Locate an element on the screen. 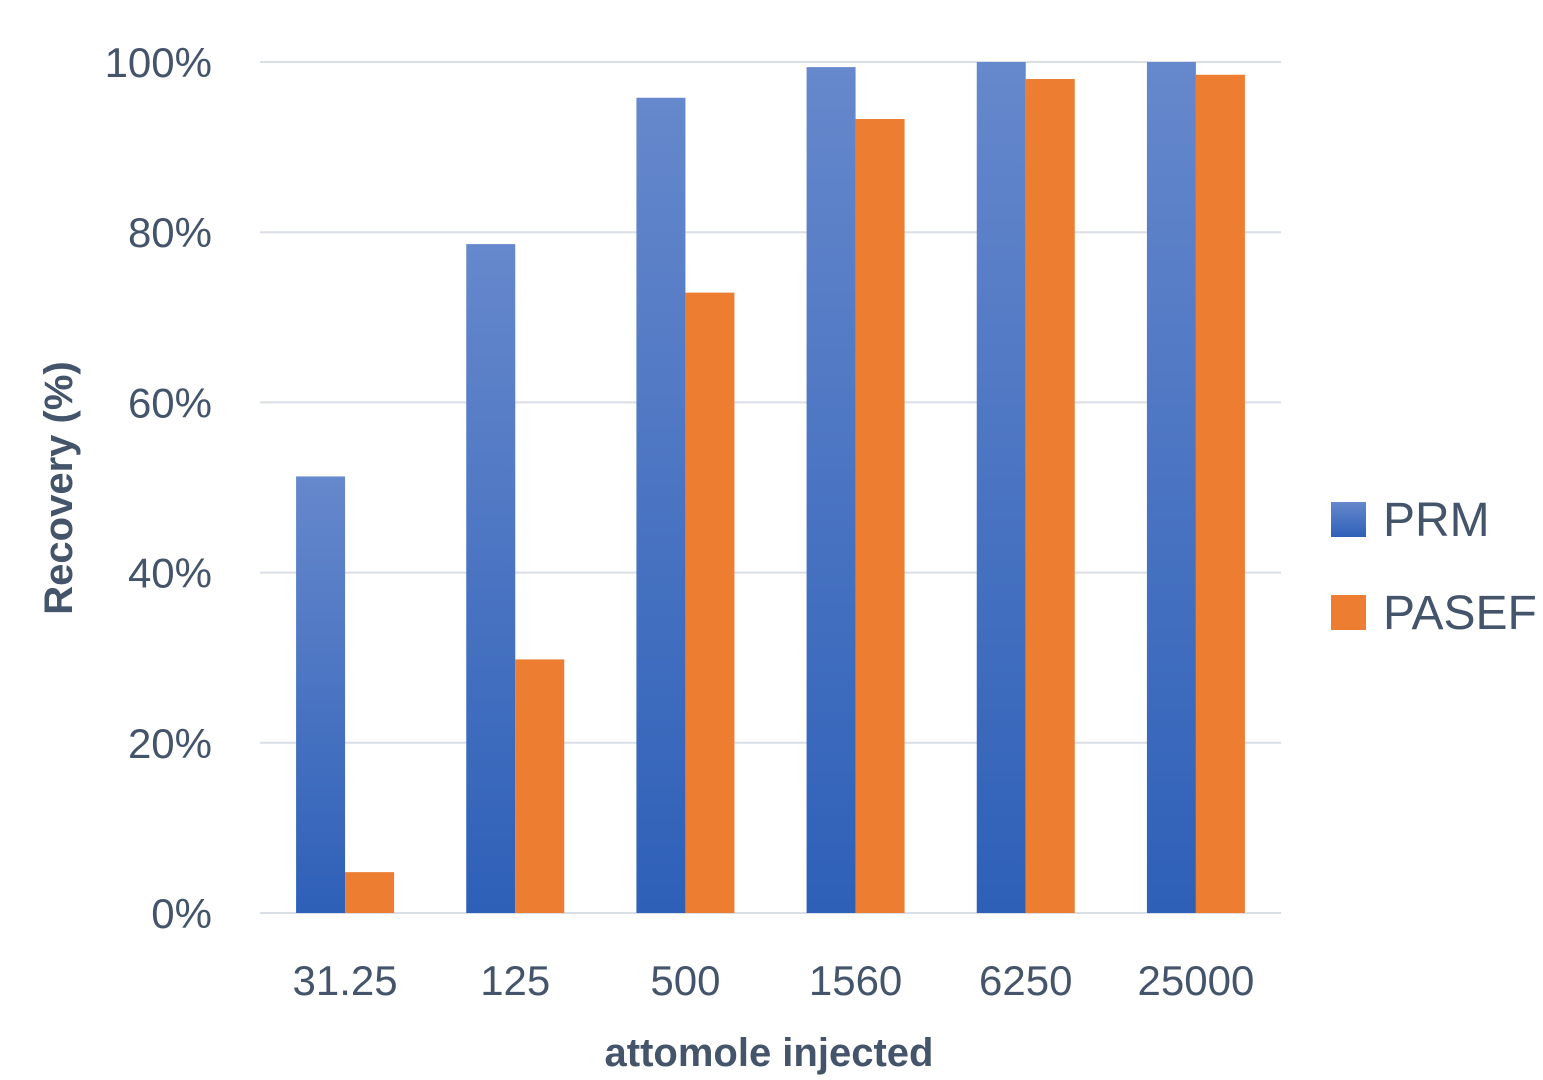 The height and width of the screenshot is (1080, 1543). x-tick-label: 125 is located at coordinates (515, 980).